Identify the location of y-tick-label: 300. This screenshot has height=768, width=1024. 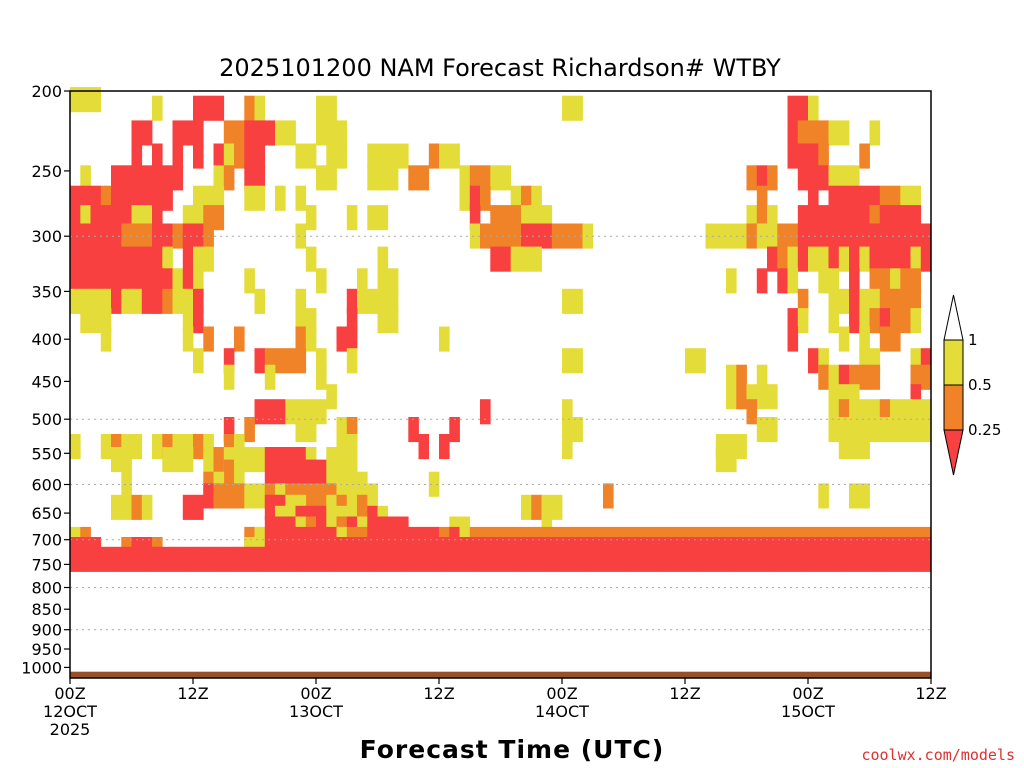
(46, 236).